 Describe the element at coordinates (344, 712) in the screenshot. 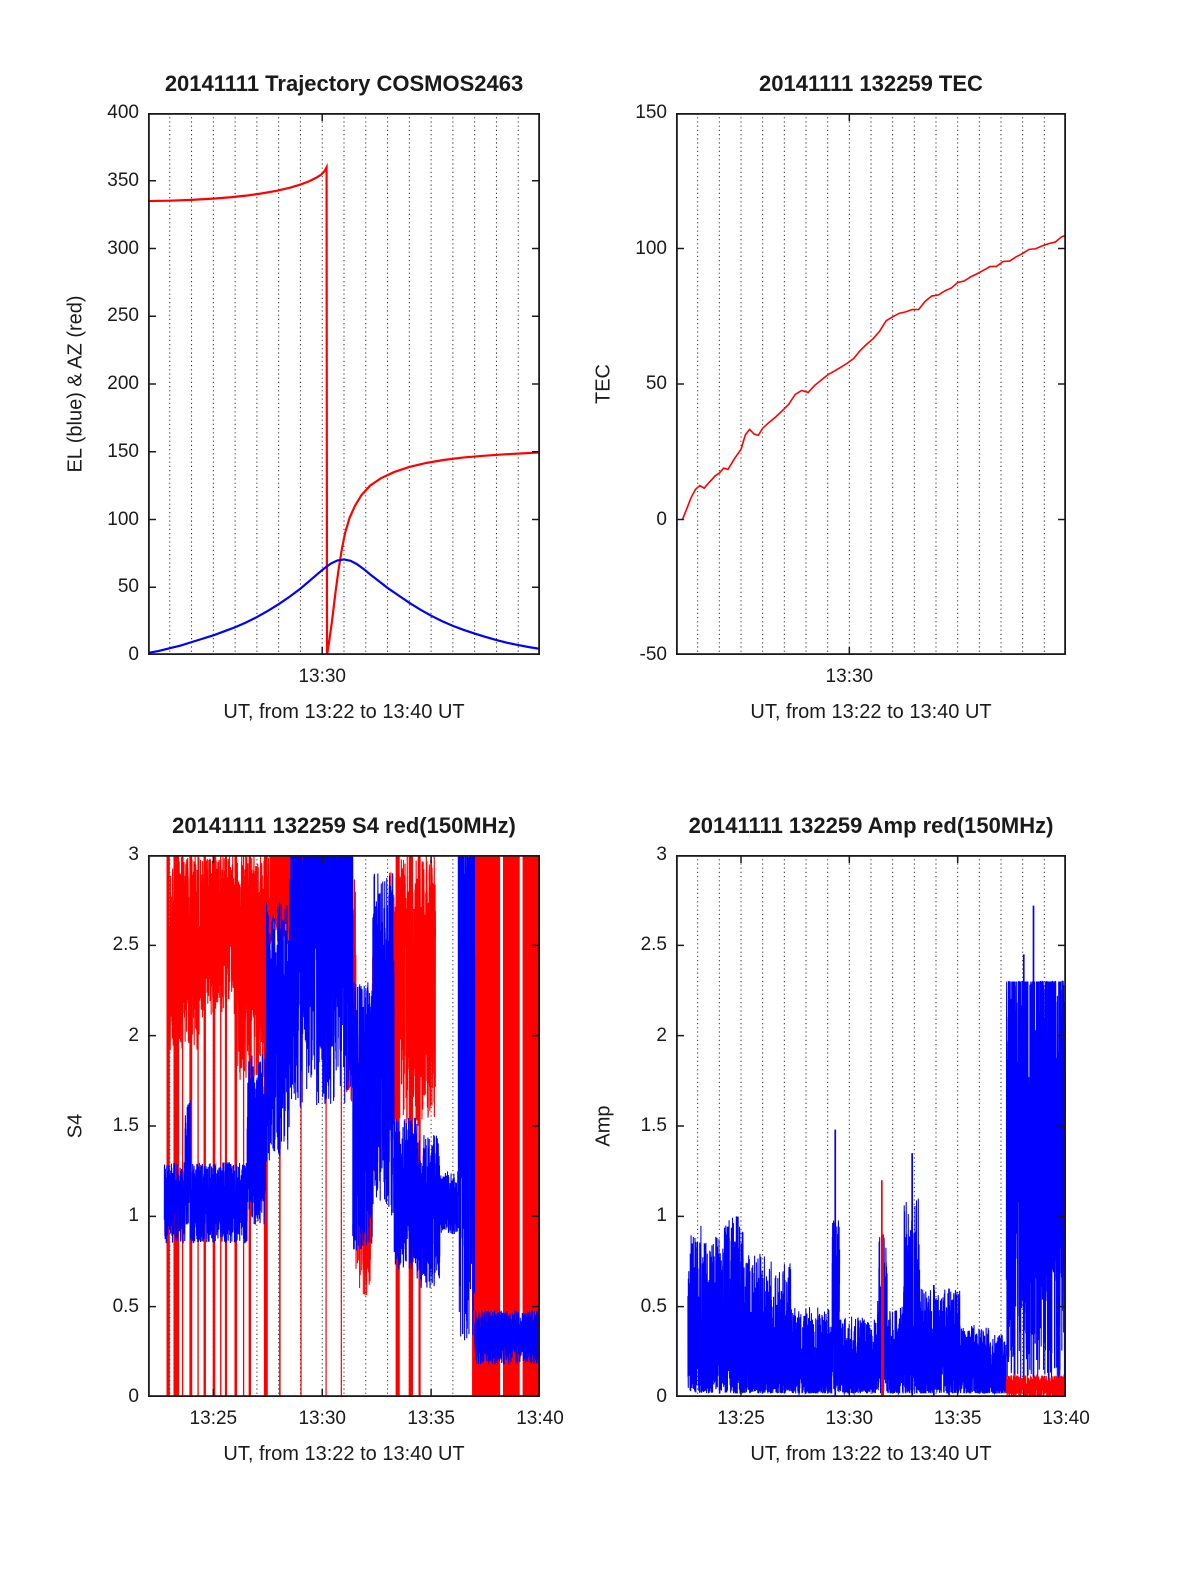

I see `trajectory-x-axis-label: UT, from 13:22 to 13:40 UT` at that location.